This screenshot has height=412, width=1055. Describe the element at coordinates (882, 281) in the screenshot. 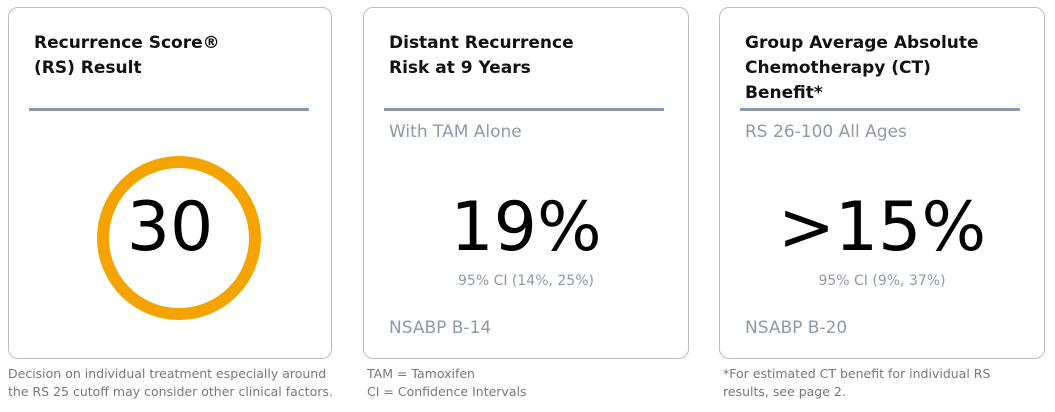

I see `card-ci: 95% CI (9%, 37%)` at that location.